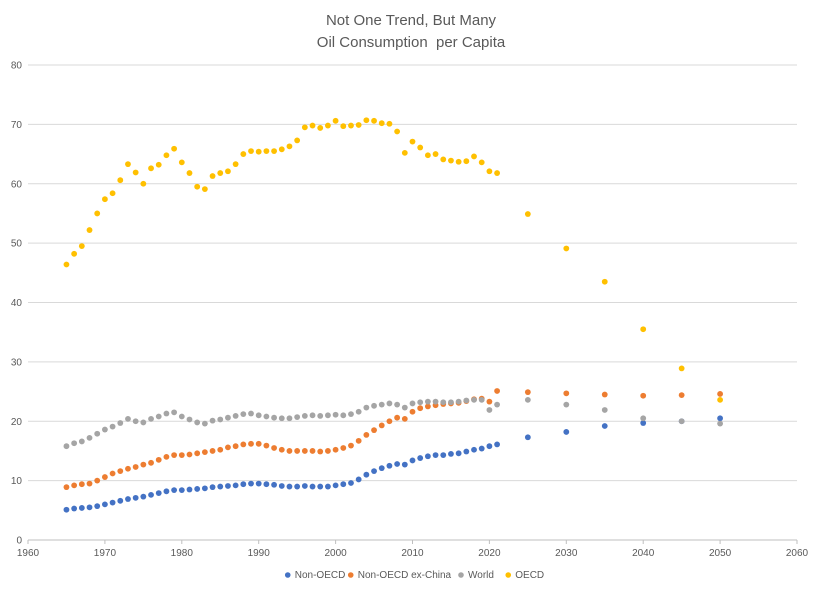  I want to click on legend-marker-non-oecd-ex-china, so click(350, 575).